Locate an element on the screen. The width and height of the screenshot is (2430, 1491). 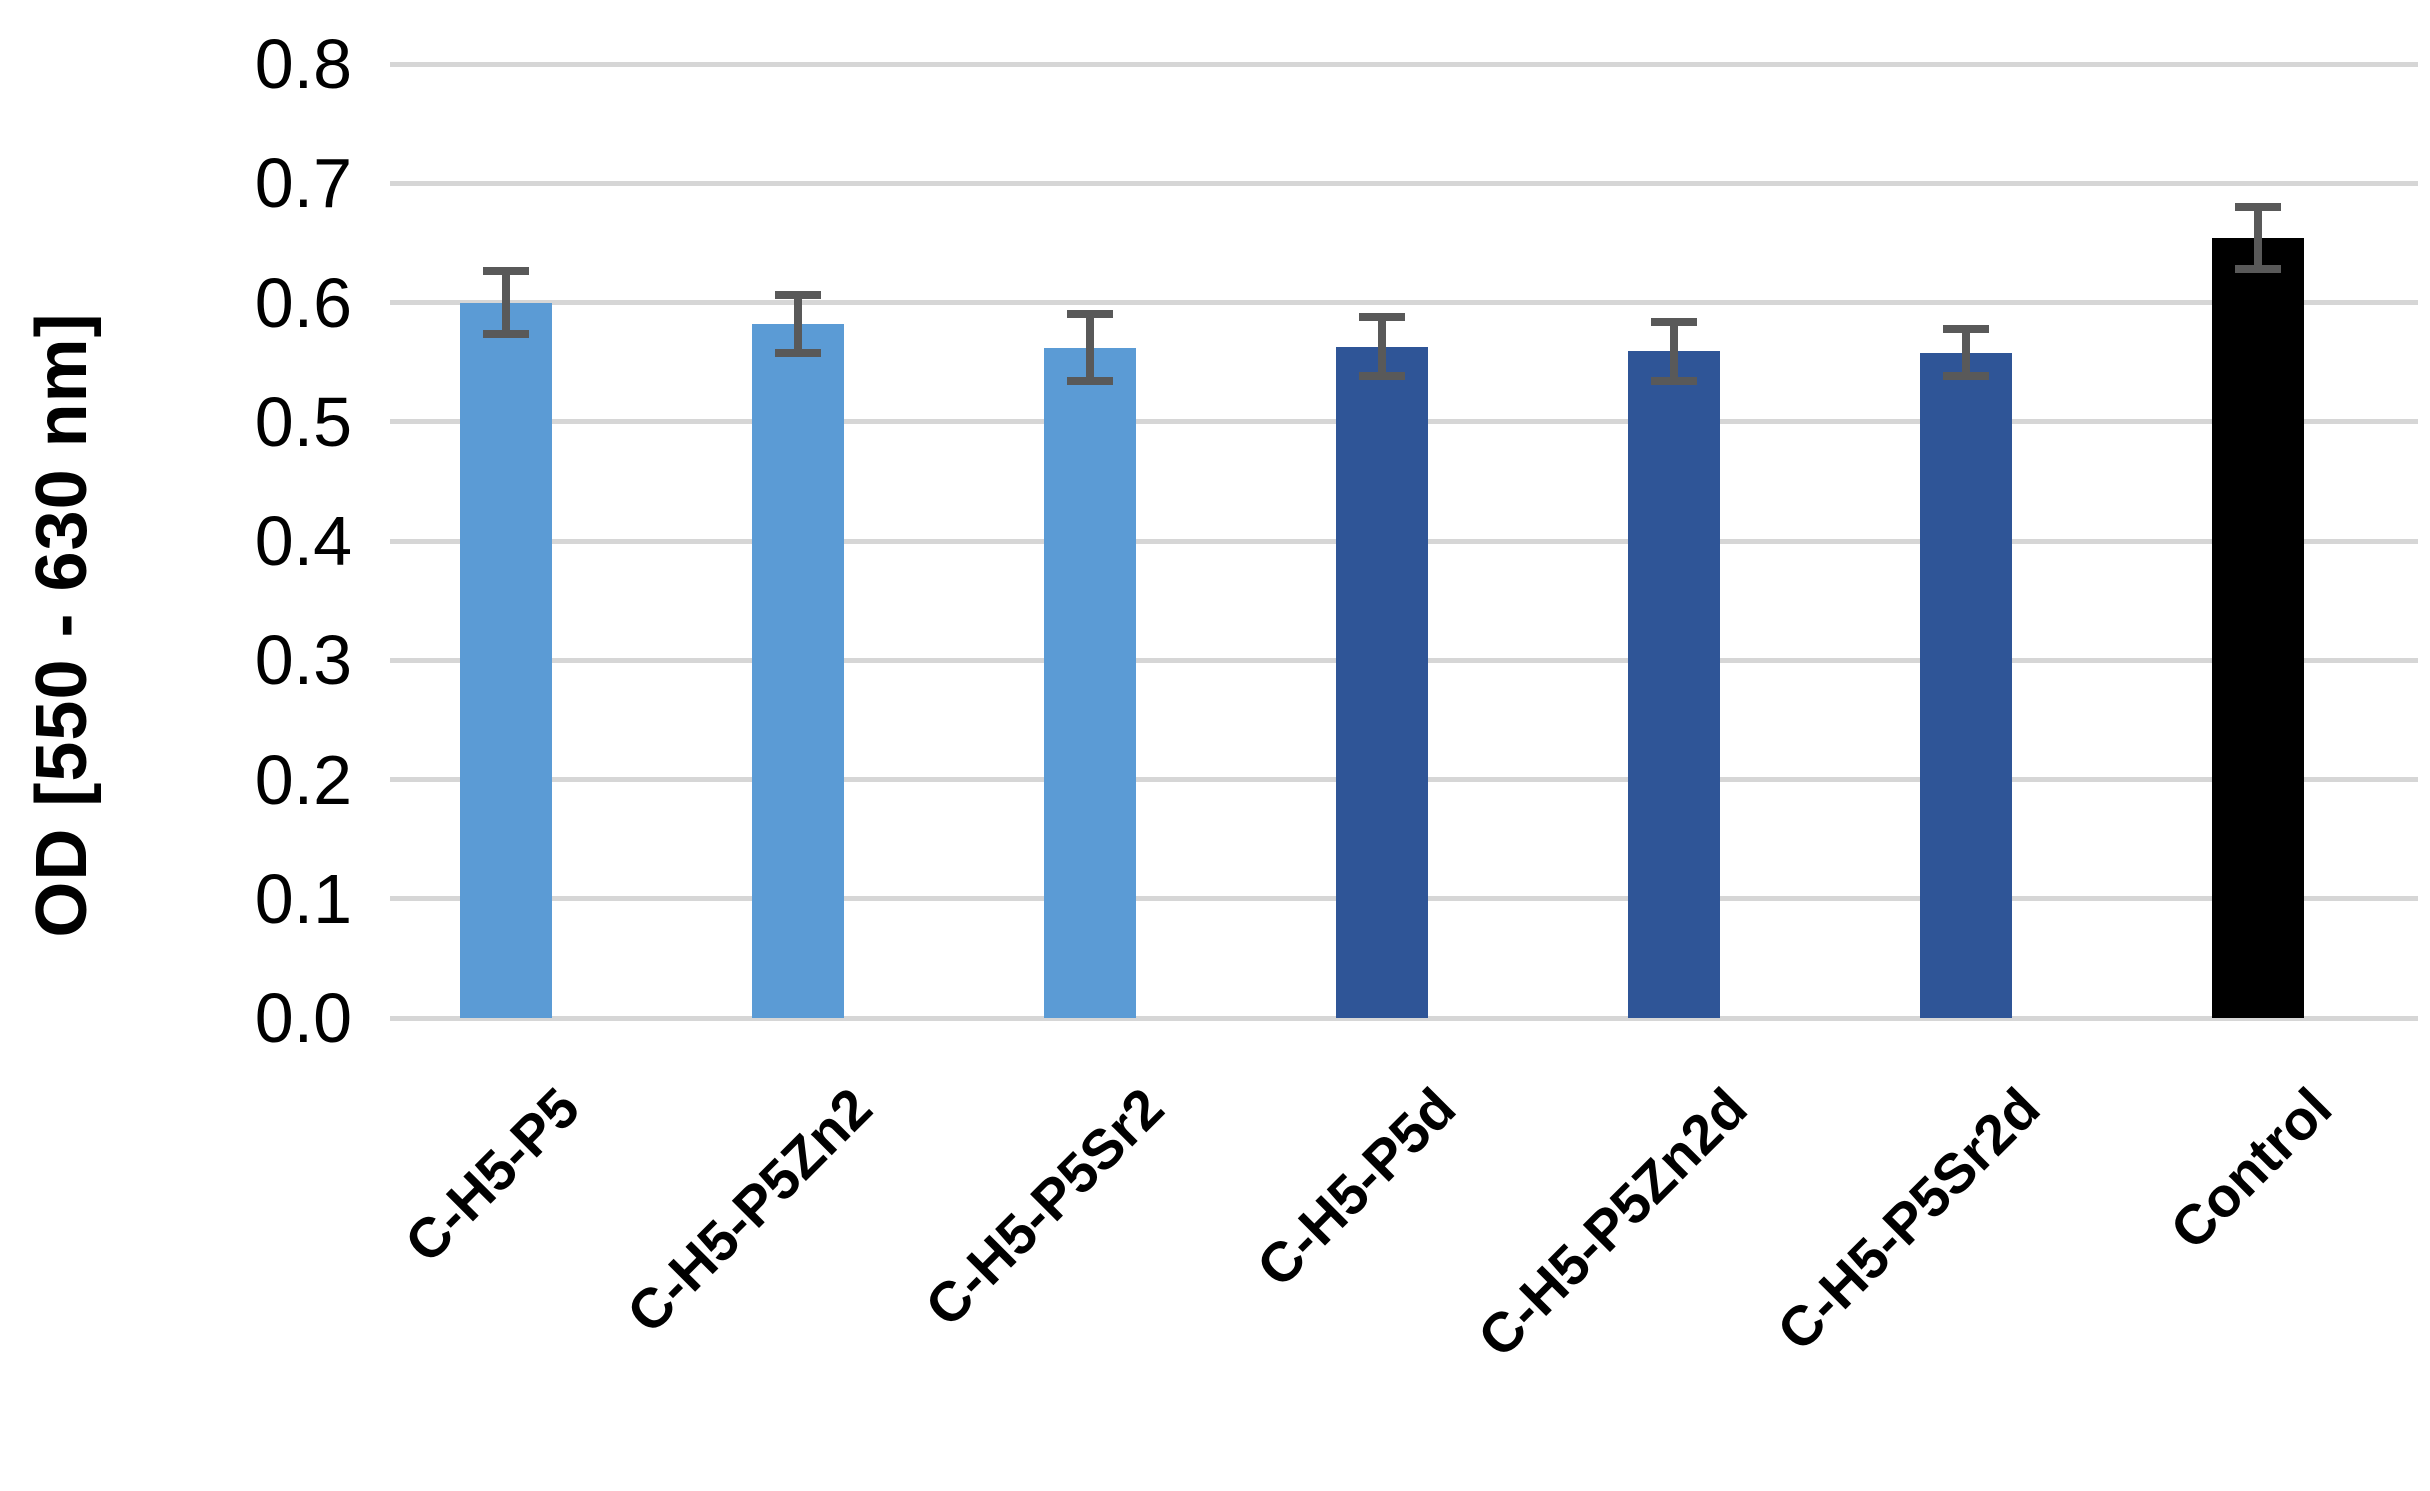
x-axis-category-label: C-H5-P5d is located at coordinates (1356, 1187).